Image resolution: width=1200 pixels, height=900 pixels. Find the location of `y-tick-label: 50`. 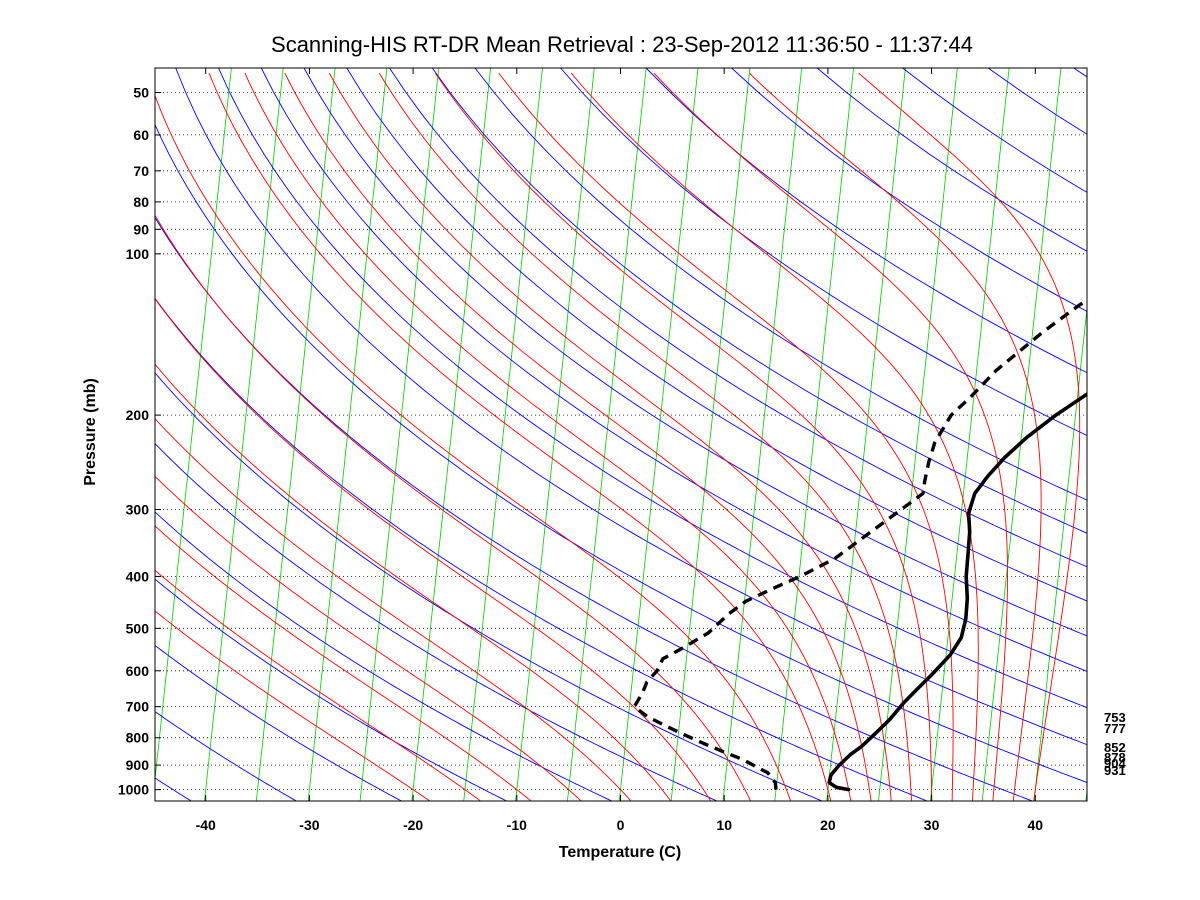

y-tick-label: 50 is located at coordinates (141, 93).